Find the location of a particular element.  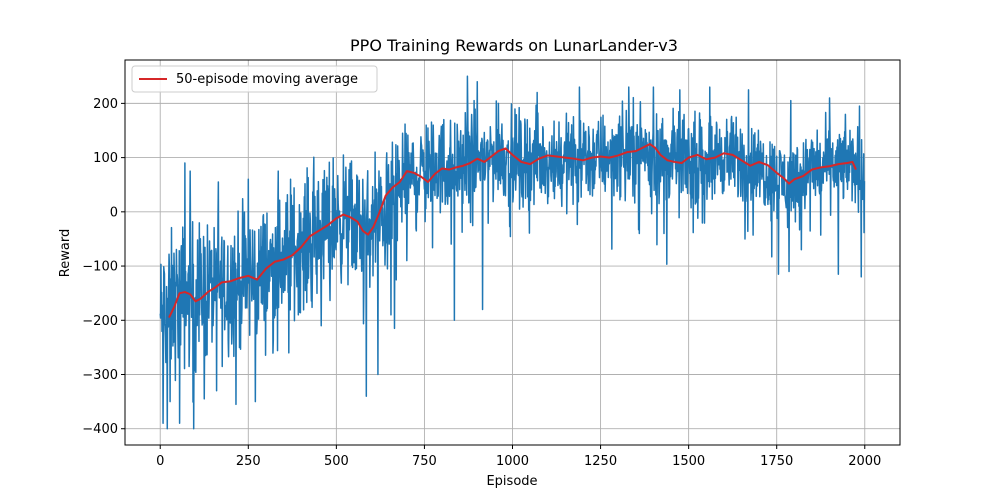

x-tick-label: 1000 is located at coordinates (512, 461).